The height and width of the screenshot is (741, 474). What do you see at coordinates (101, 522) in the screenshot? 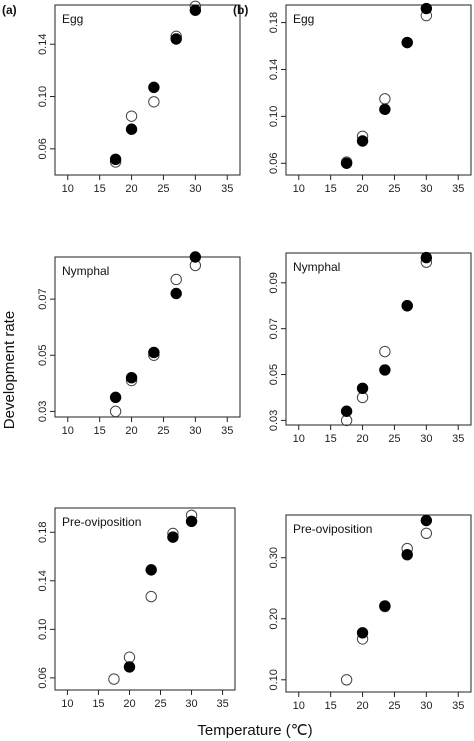
I see `panel-title: Pre-oviposition` at bounding box center [101, 522].